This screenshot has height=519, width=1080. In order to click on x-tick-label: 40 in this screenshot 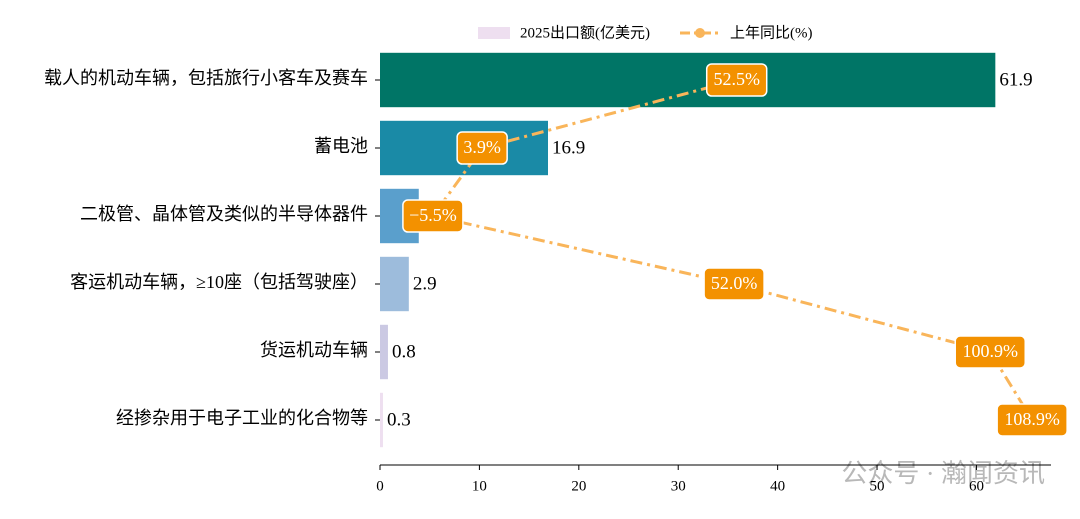, I will do `click(777, 486)`.